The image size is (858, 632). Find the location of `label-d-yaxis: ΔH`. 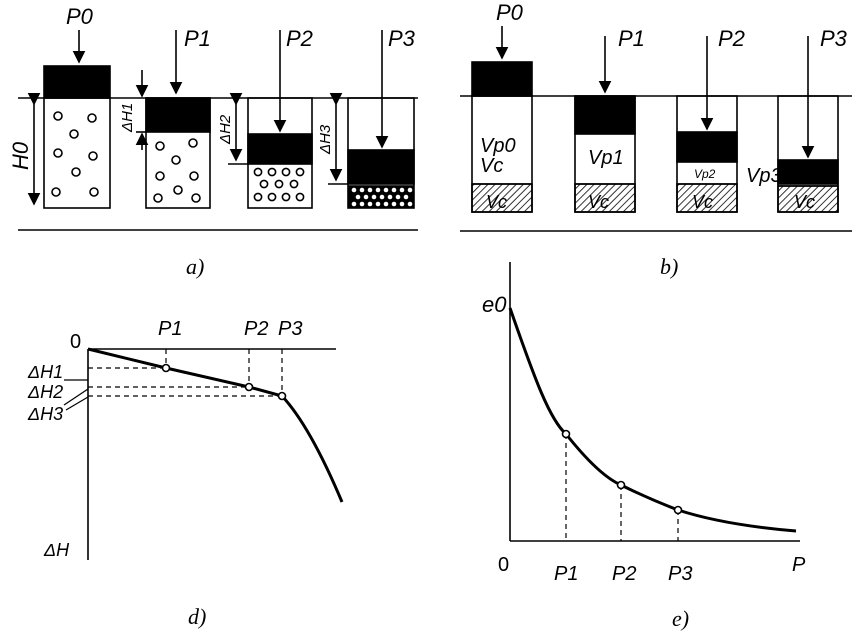

label-d-yaxis: ΔH is located at coordinates (56, 550).